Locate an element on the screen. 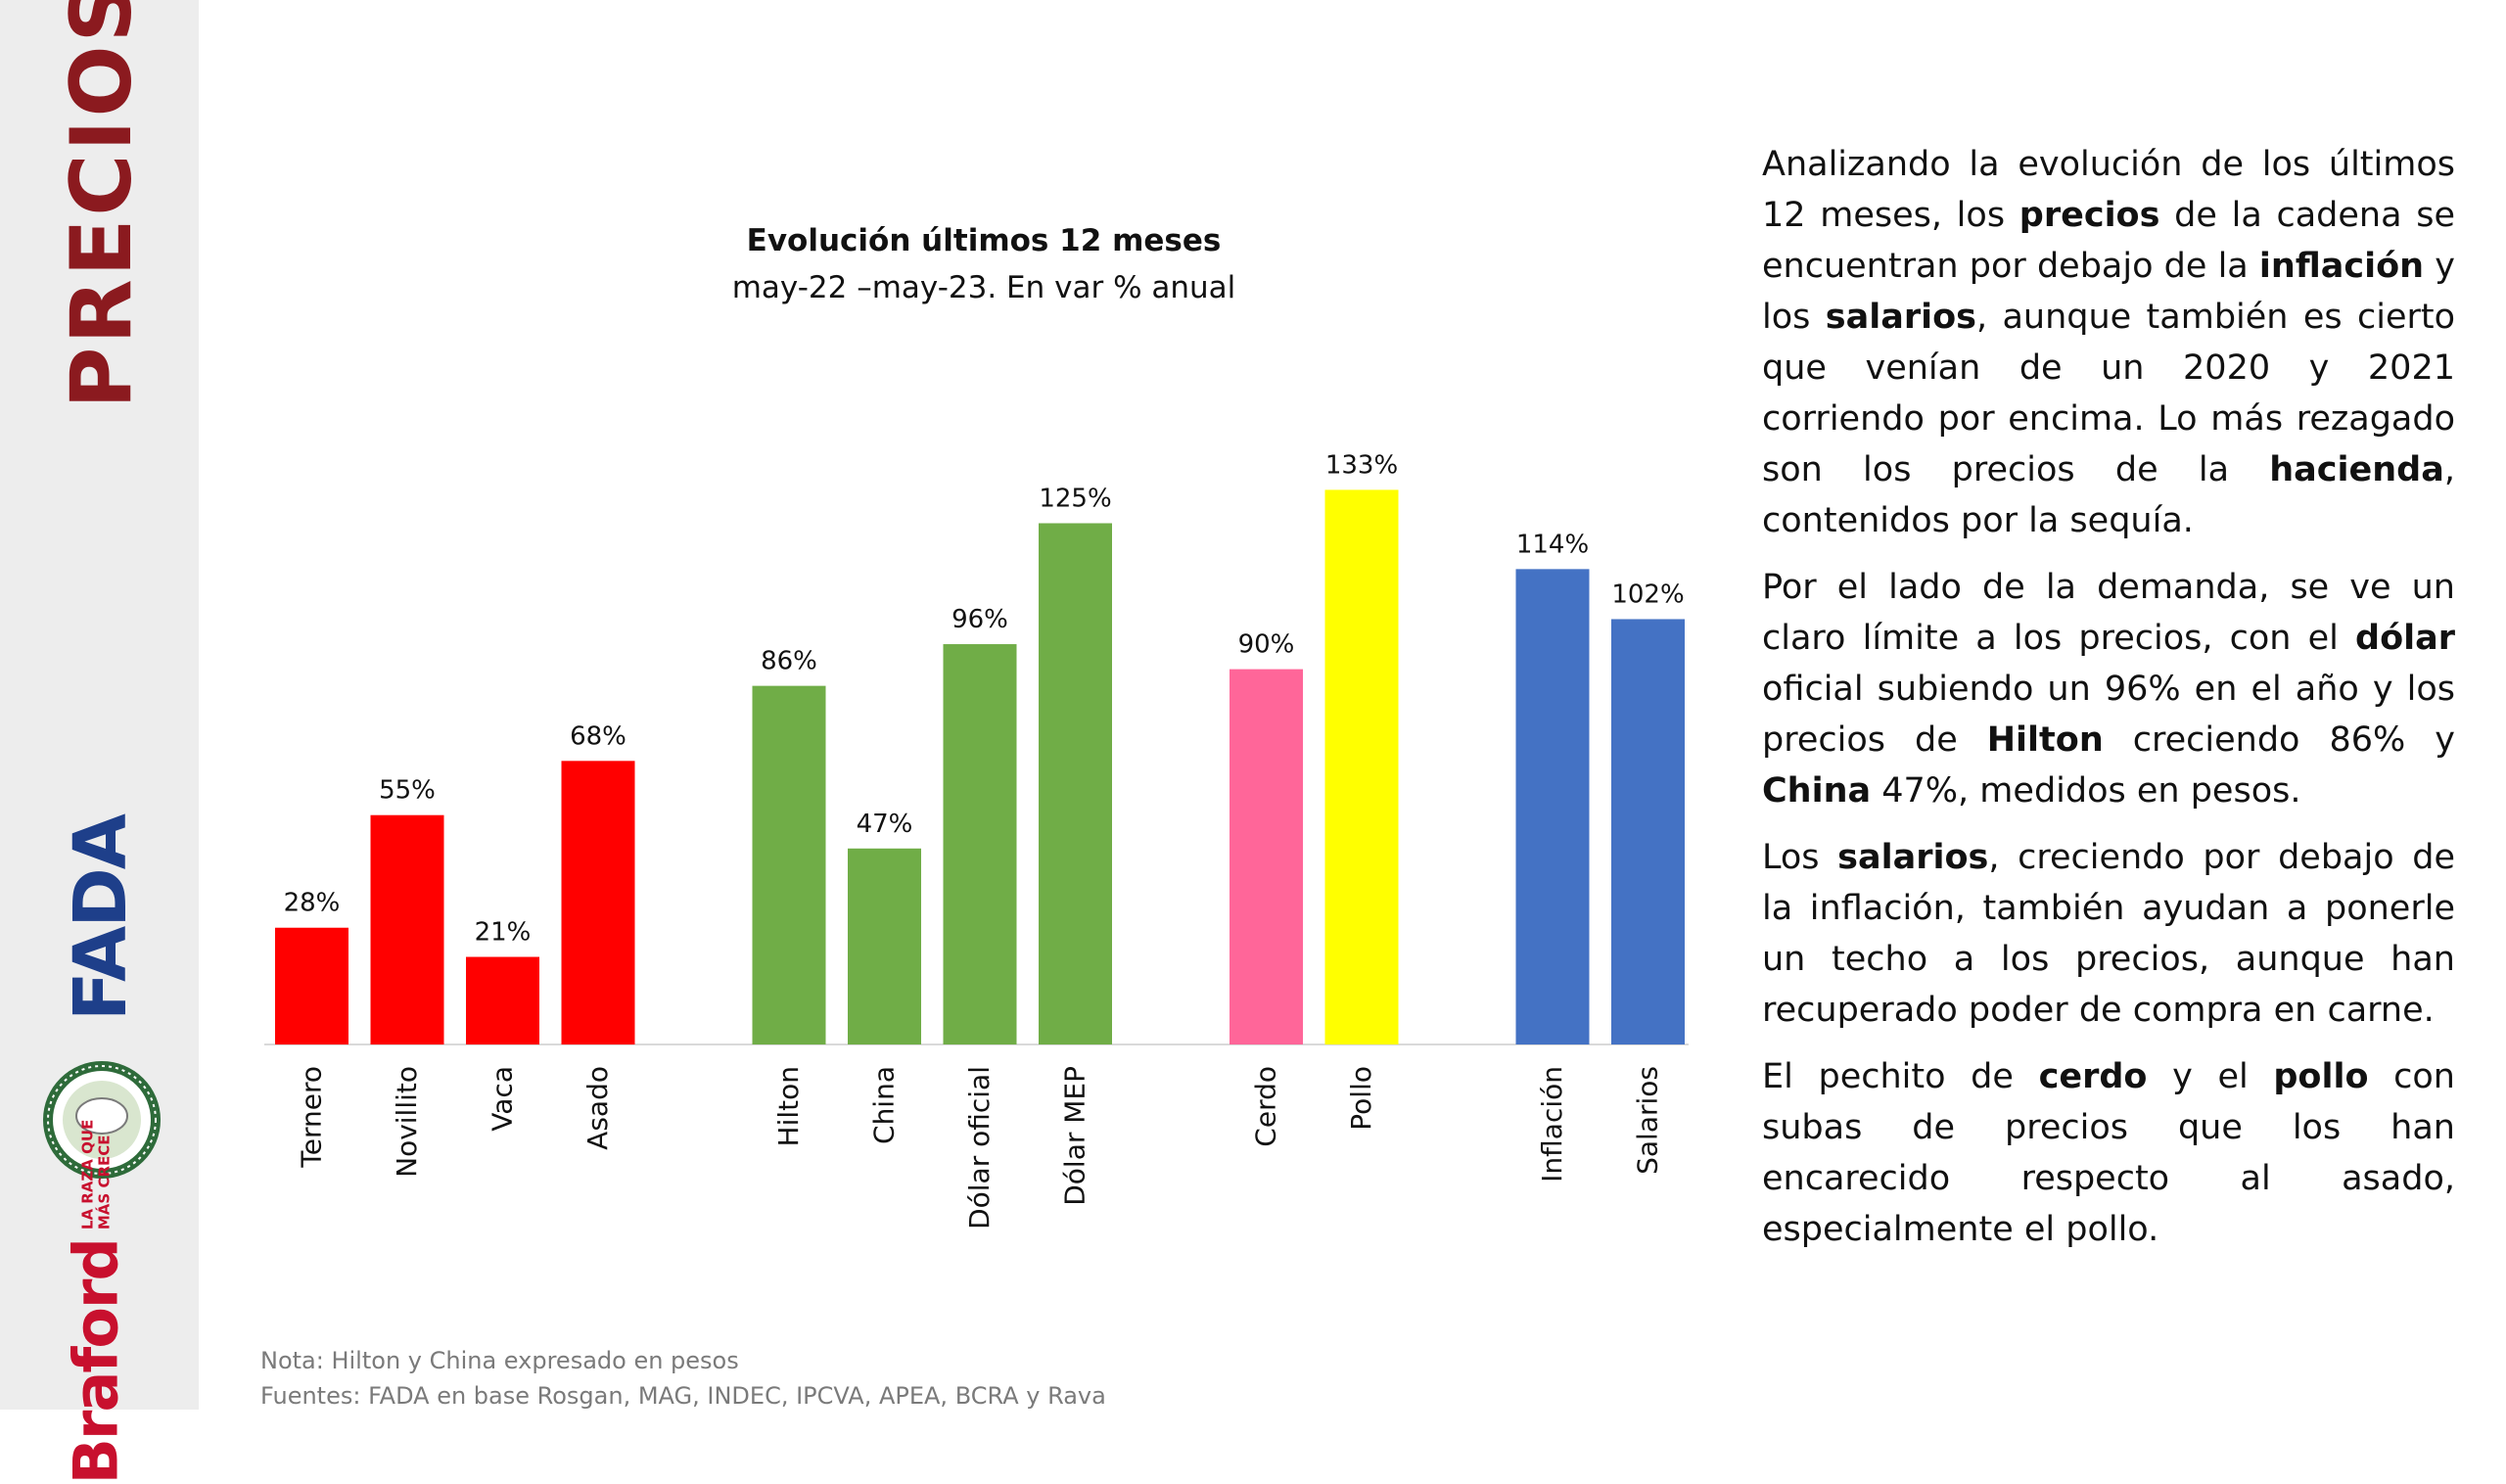  bar-asado is located at coordinates (598, 902).